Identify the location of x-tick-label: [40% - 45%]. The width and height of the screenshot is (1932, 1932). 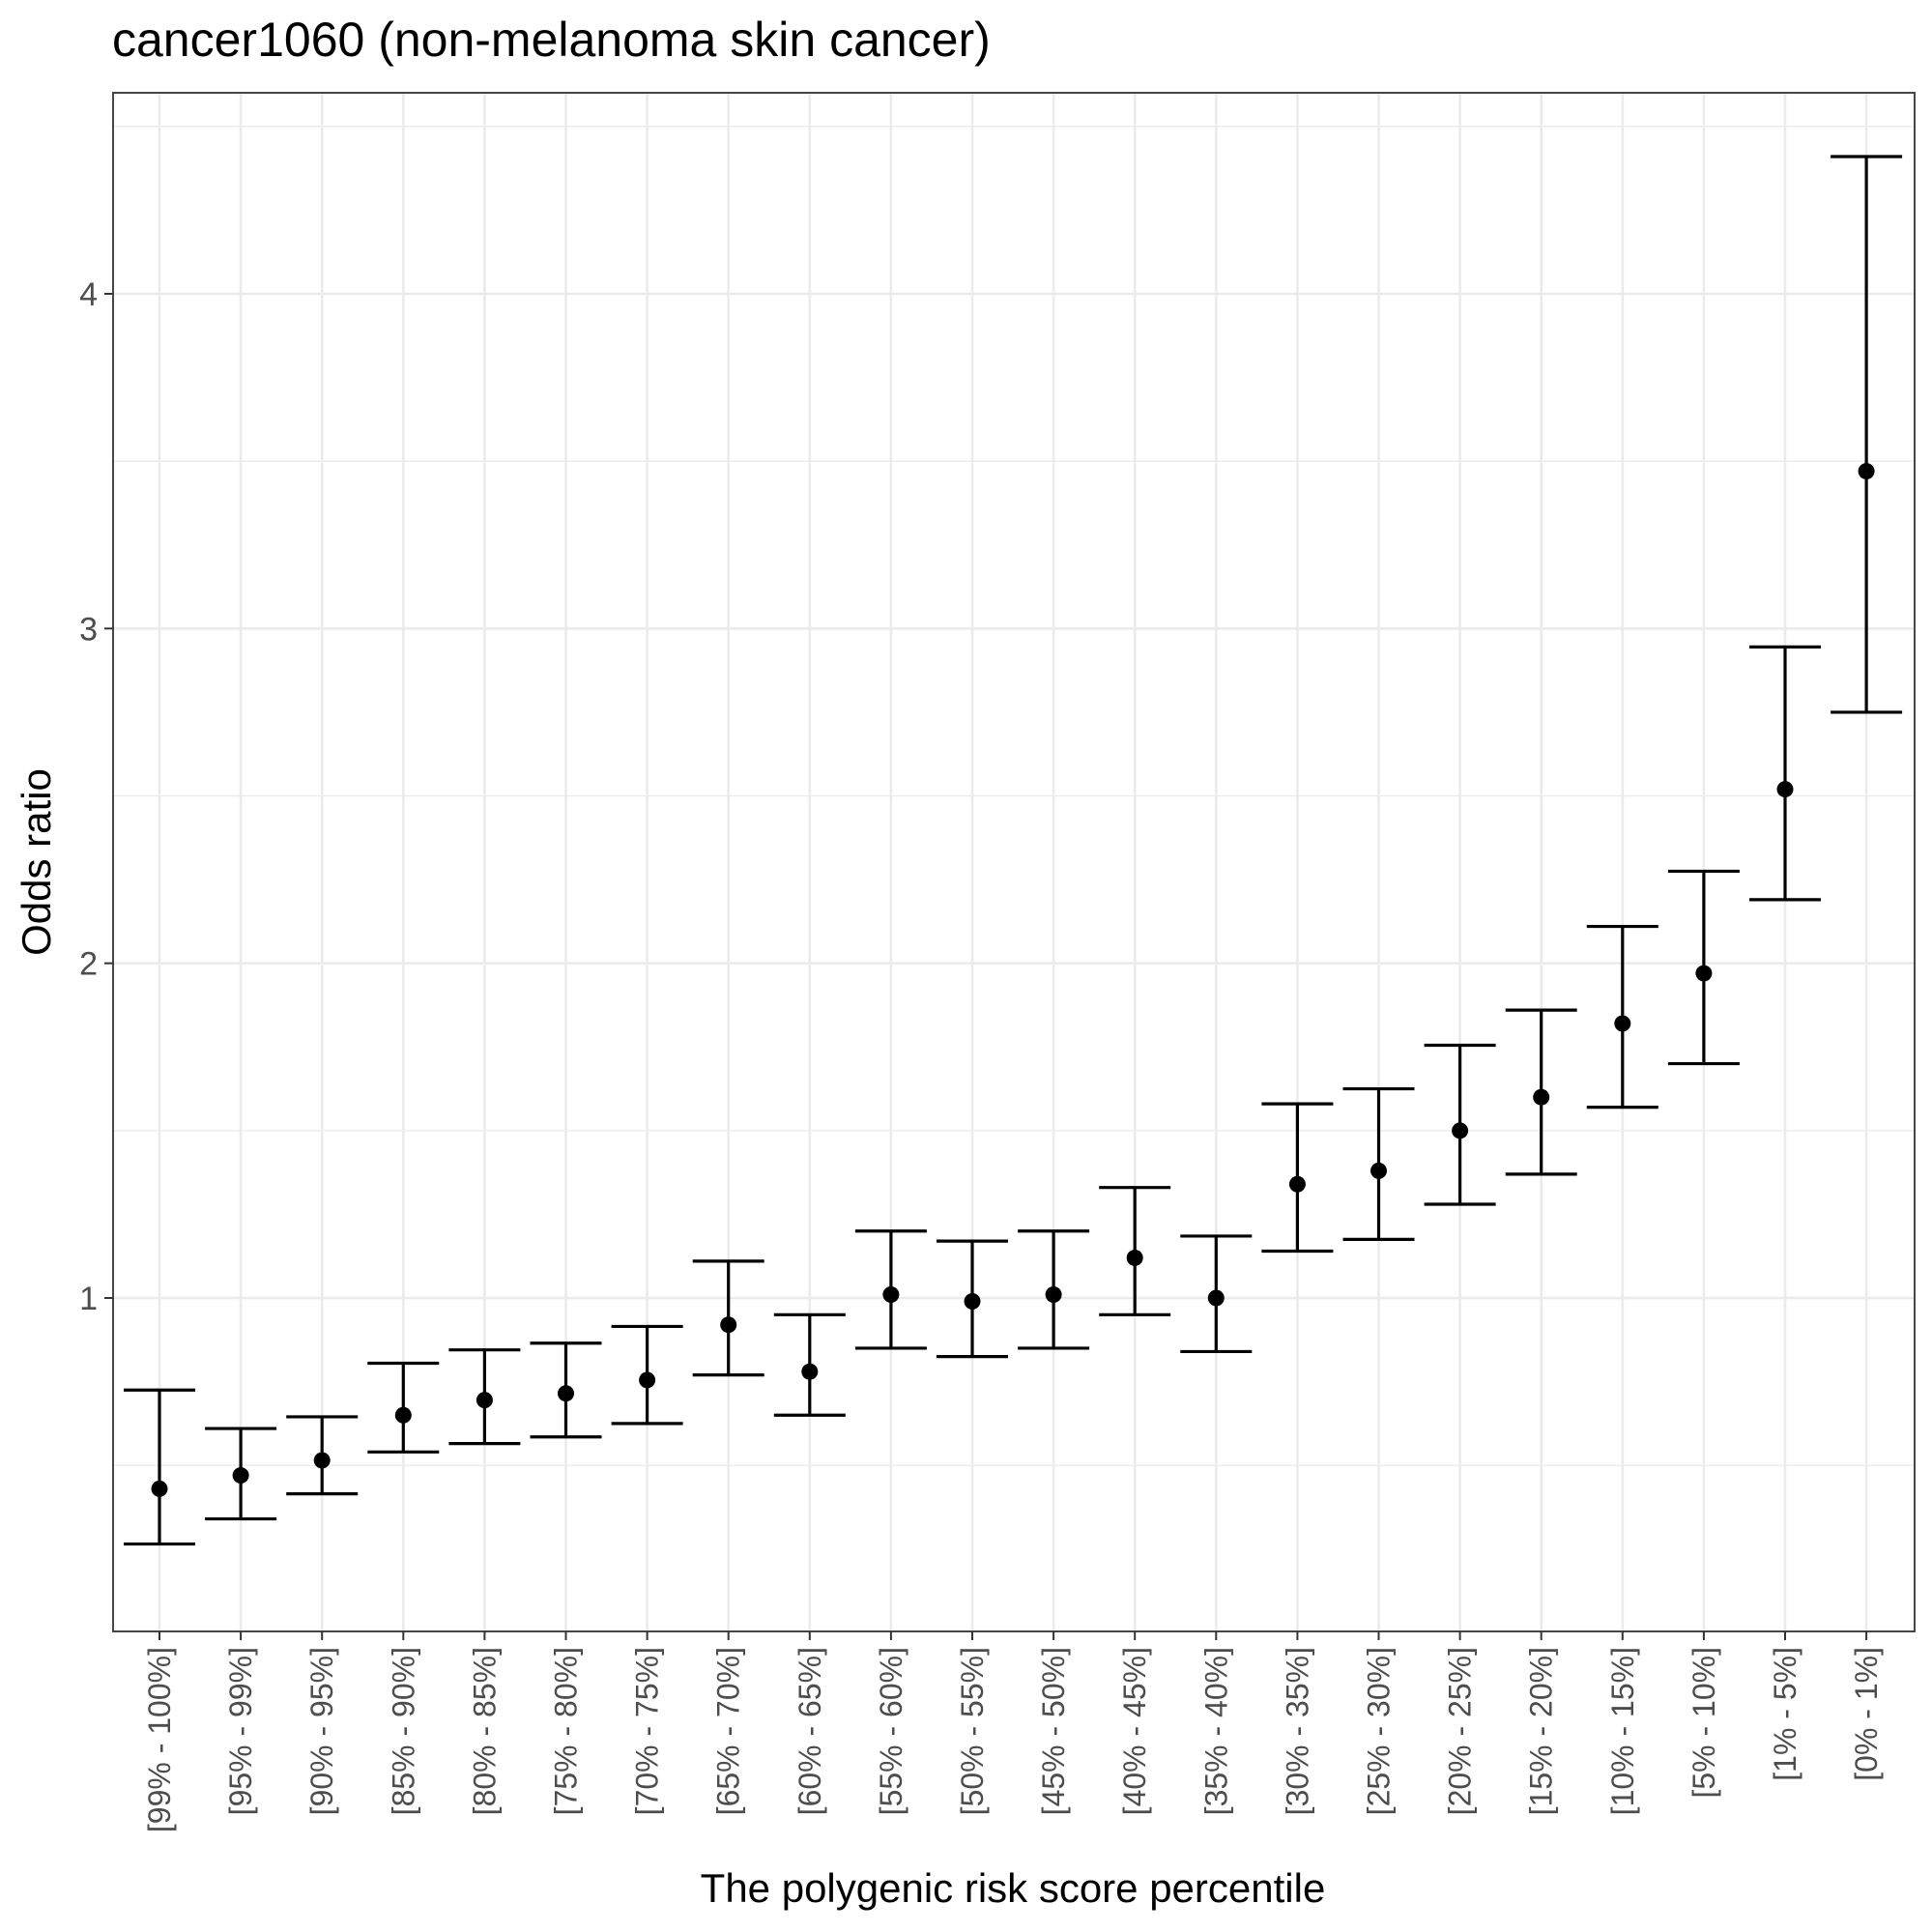
(1134, 1731).